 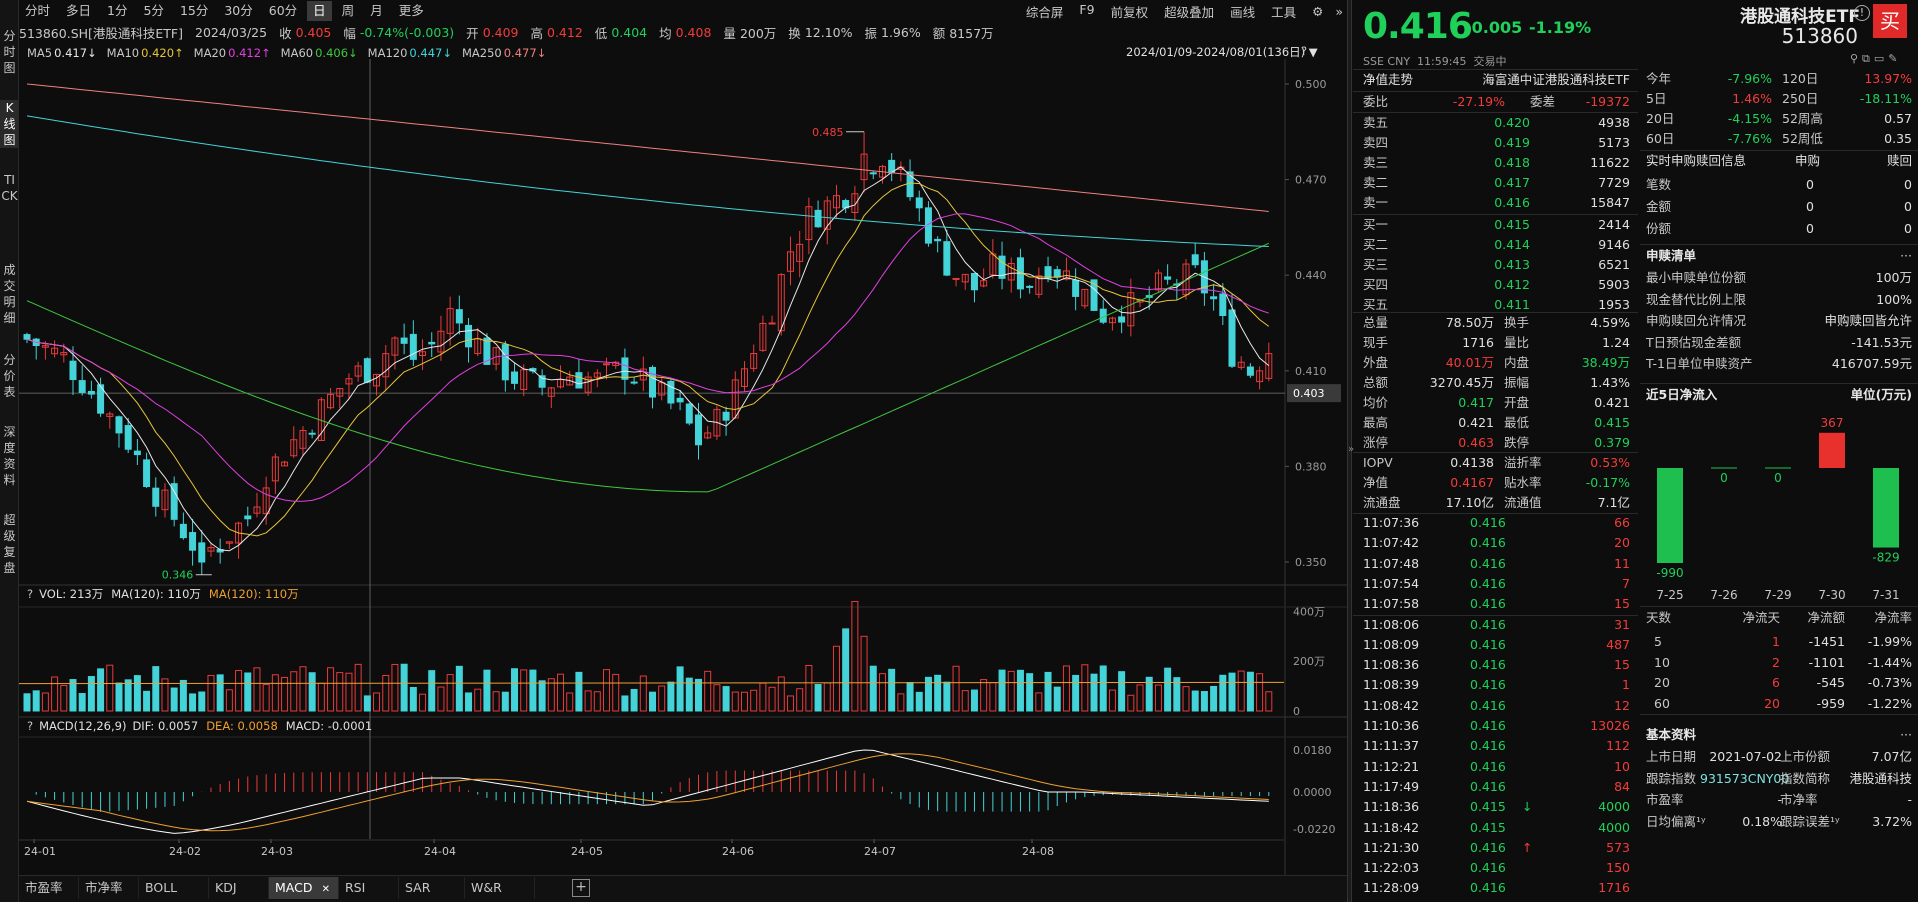 What do you see at coordinates (1894, 299) in the screenshot?
I see `sublist-value: 100%` at bounding box center [1894, 299].